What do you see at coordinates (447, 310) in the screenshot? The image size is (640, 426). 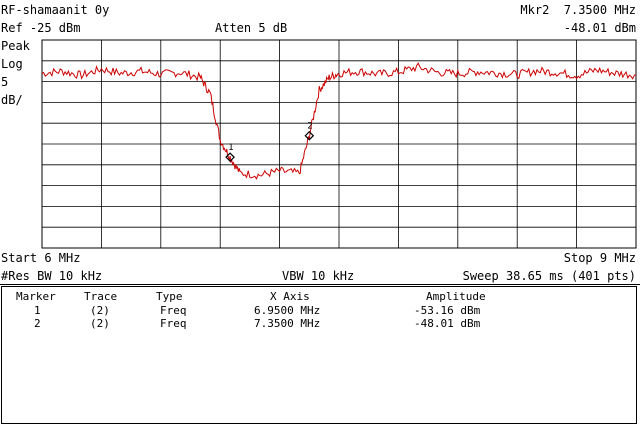 I see `marker-amplitude: -53.16 dBm` at bounding box center [447, 310].